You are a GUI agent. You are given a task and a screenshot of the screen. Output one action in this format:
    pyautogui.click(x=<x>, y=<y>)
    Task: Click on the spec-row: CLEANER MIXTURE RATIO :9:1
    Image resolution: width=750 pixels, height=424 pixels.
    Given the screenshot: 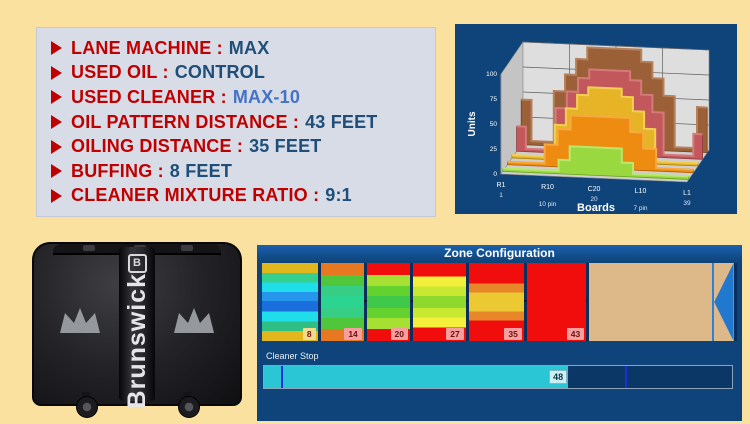 What is the action you would take?
    pyautogui.click(x=243, y=196)
    